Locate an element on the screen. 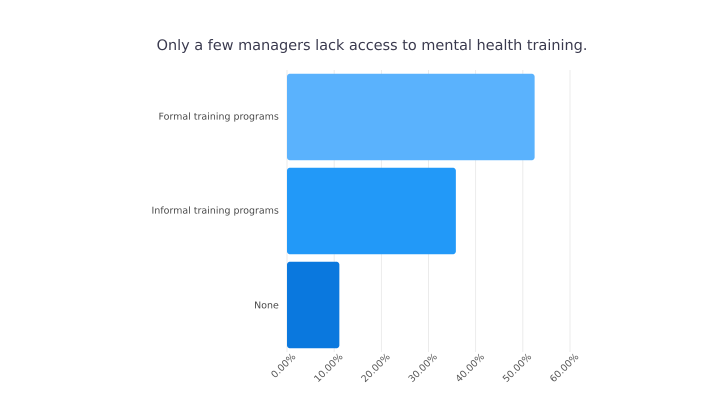 The width and height of the screenshot is (728, 409). chart-title: Only a few managers lack access to mental health training. is located at coordinates (371, 46).